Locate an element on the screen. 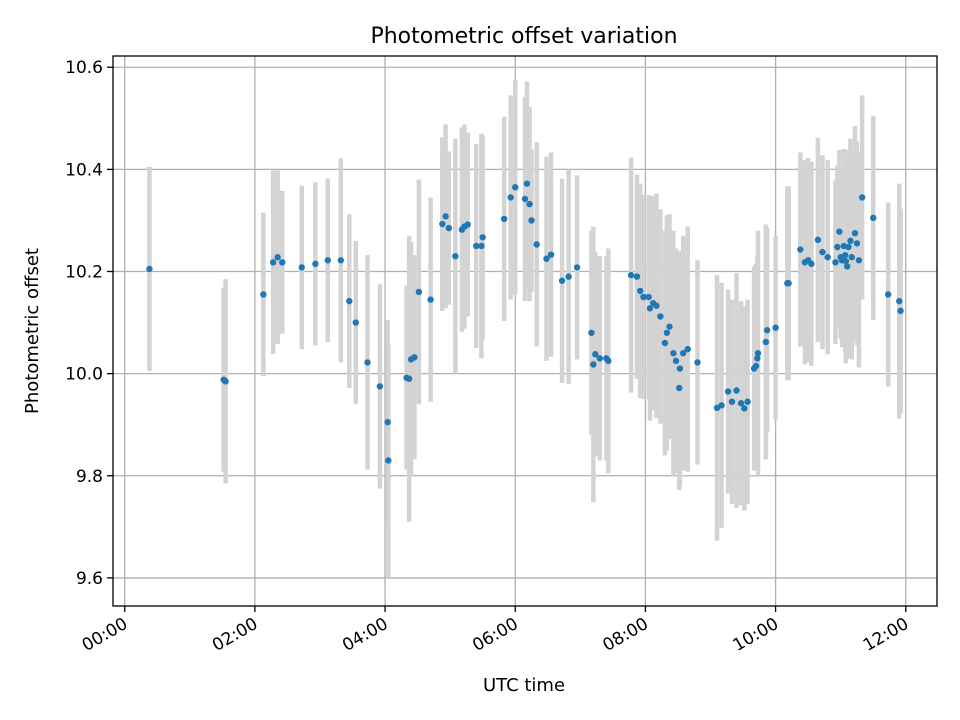  y-tick-label: 10.4 is located at coordinates (84, 170).